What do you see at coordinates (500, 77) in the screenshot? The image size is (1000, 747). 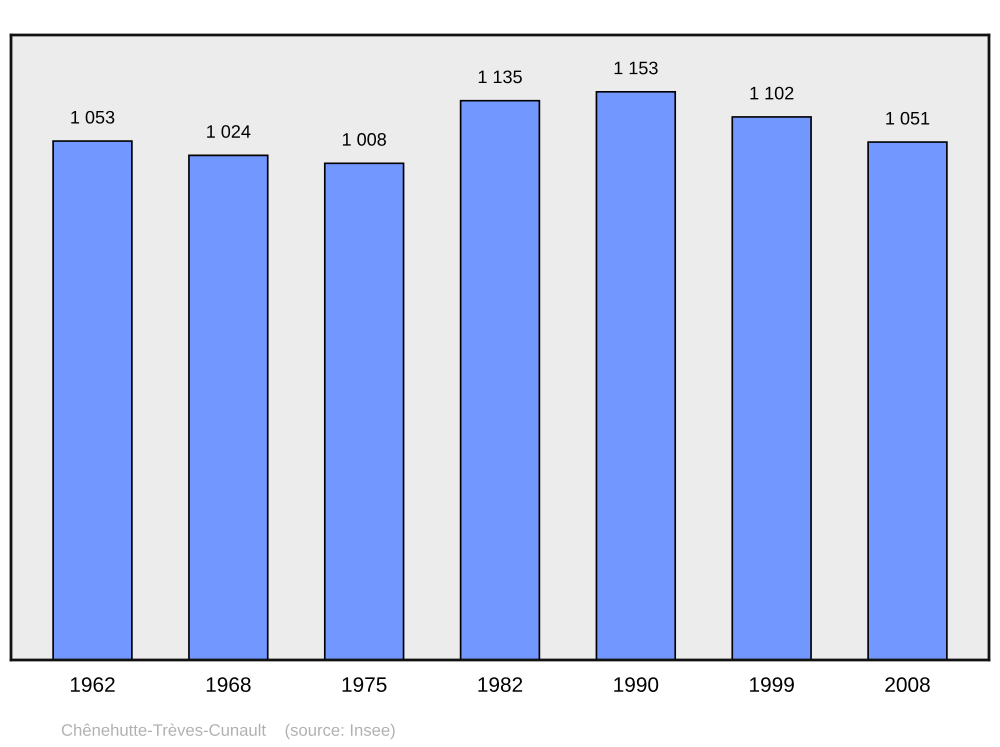 I see `data-label: 1 135` at bounding box center [500, 77].